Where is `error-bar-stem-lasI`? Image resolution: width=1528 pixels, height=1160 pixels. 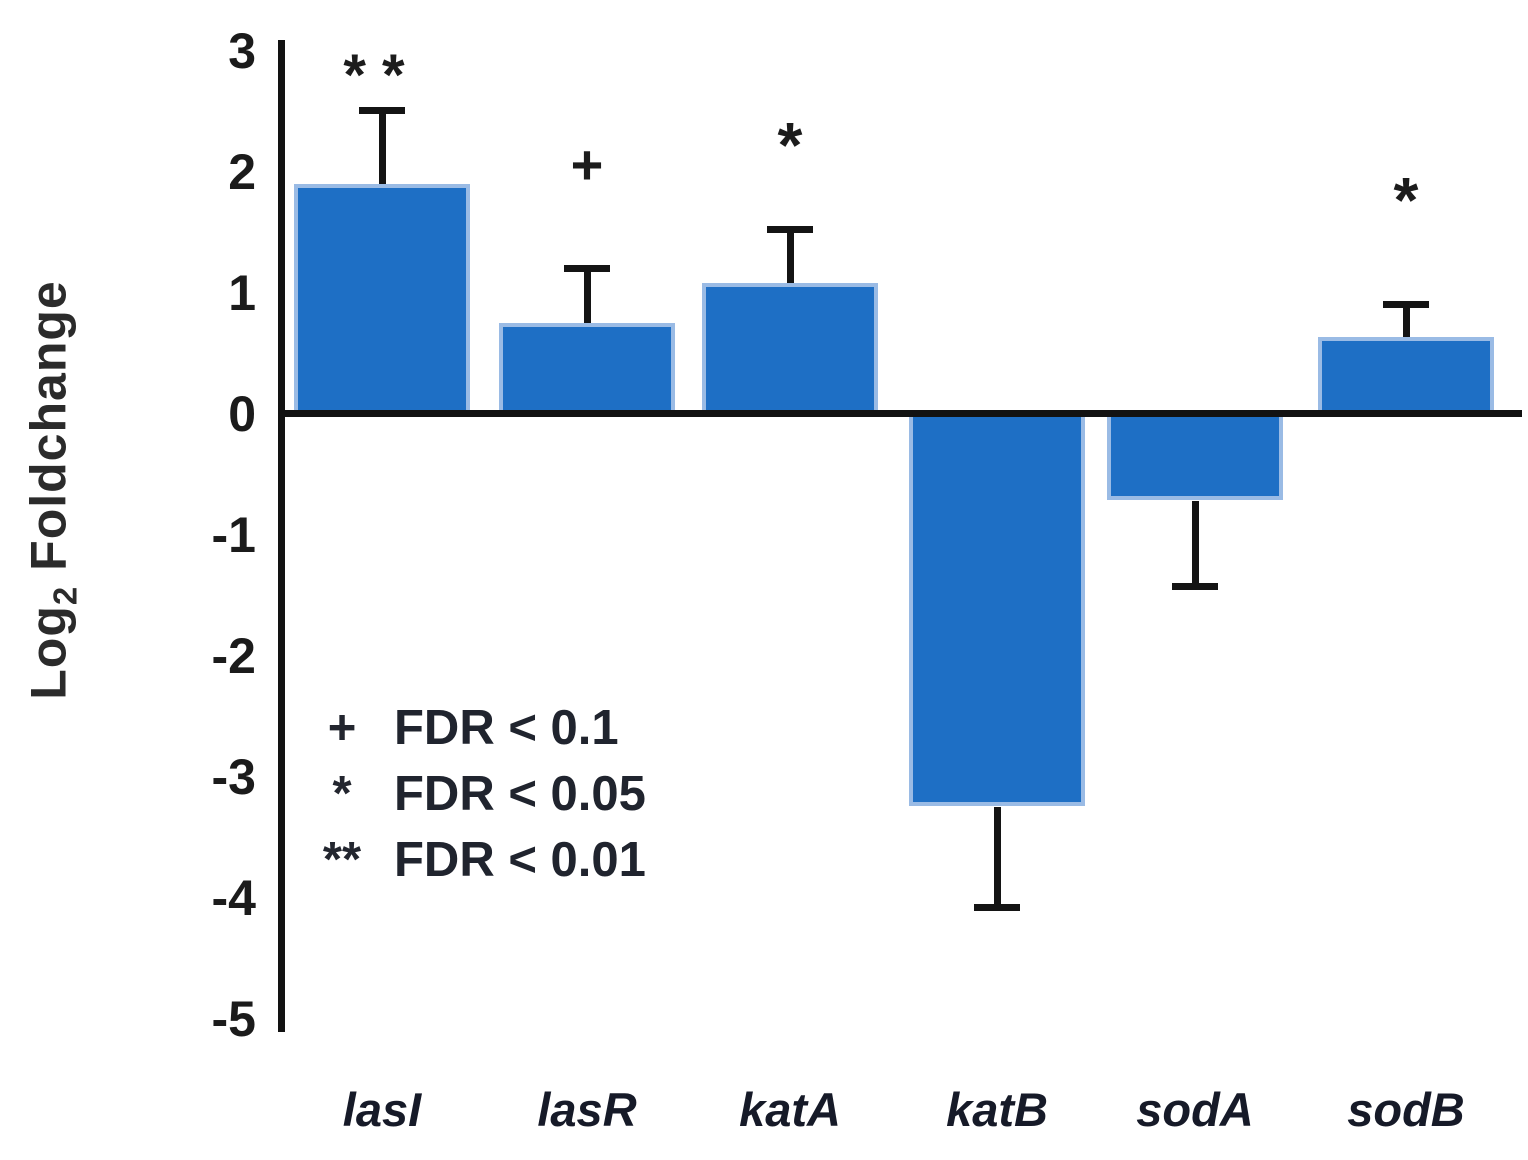 error-bar-stem-lasI is located at coordinates (382, 145).